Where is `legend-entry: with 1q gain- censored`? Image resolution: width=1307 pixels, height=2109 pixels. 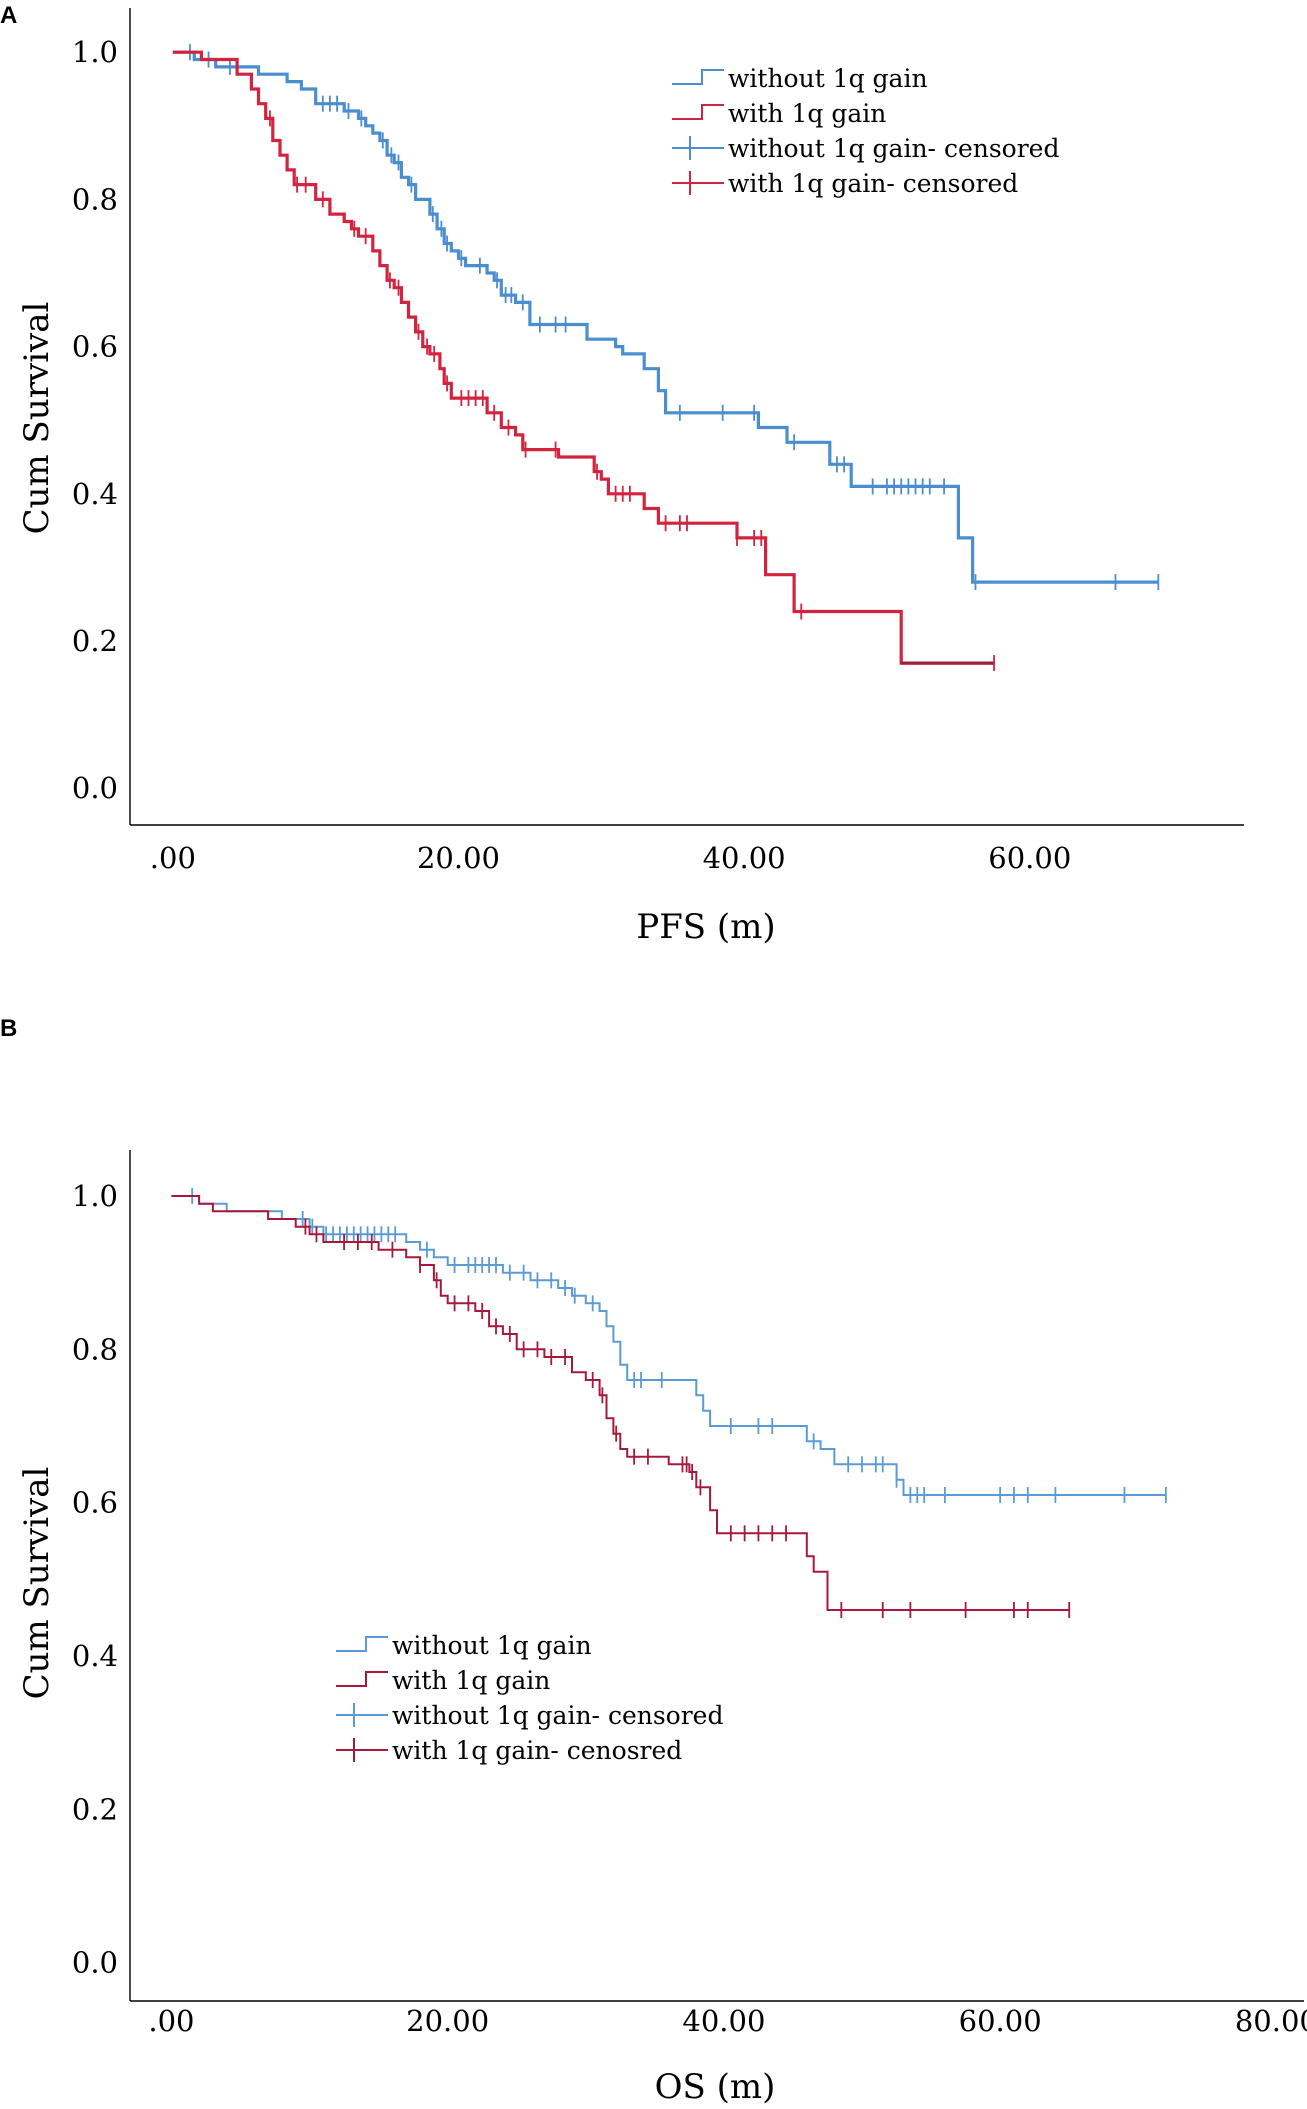 legend-entry: with 1q gain- censored is located at coordinates (873, 183).